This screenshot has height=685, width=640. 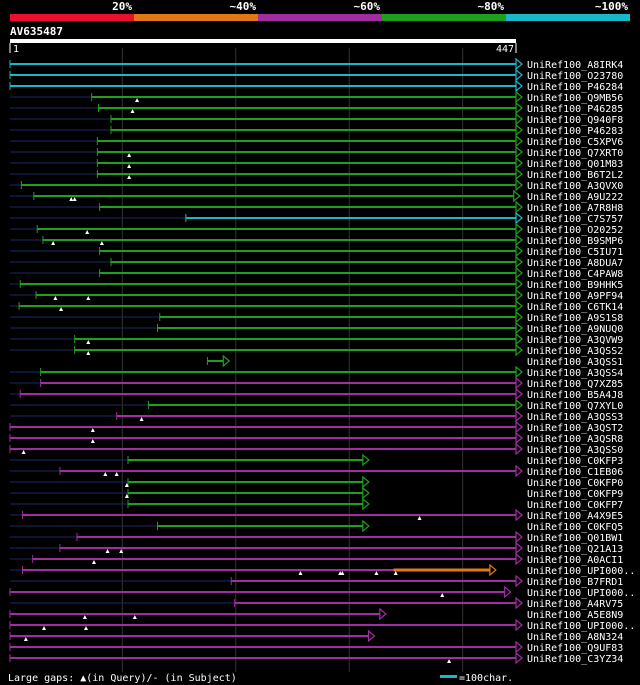 I want to click on hit-row: UniRef100_C7S757, so click(x=316, y=218).